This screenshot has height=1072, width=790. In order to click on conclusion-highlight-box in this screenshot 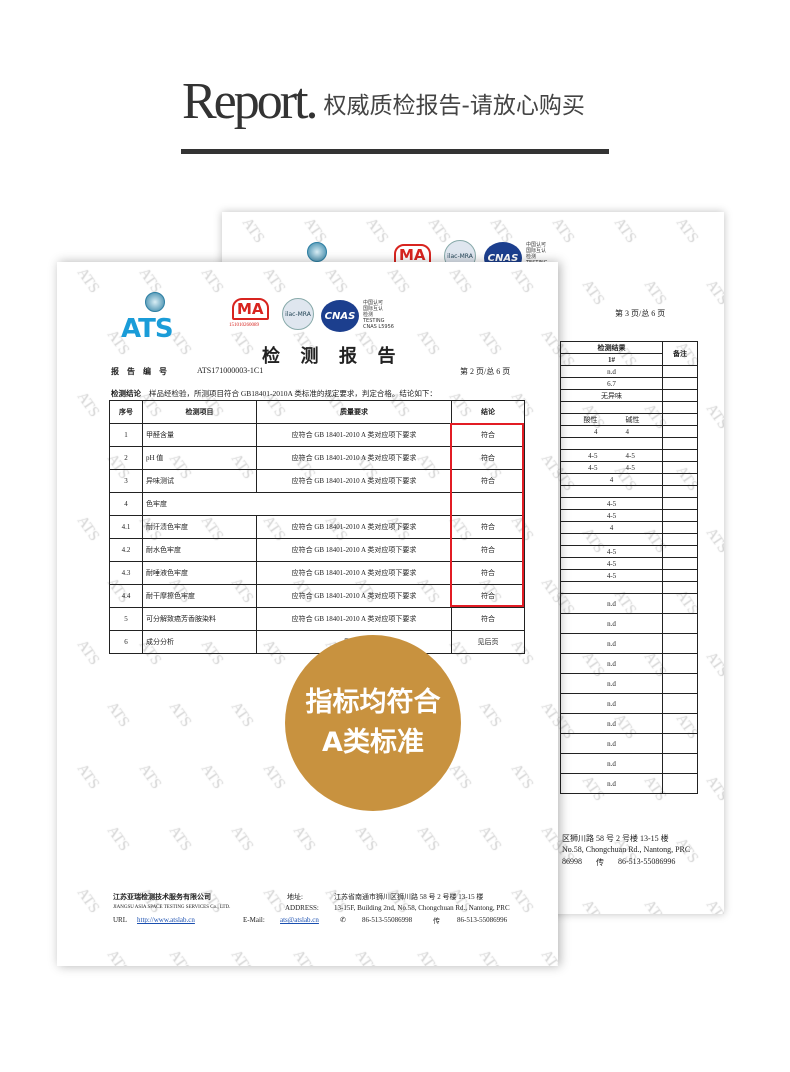, I will do `click(487, 515)`.